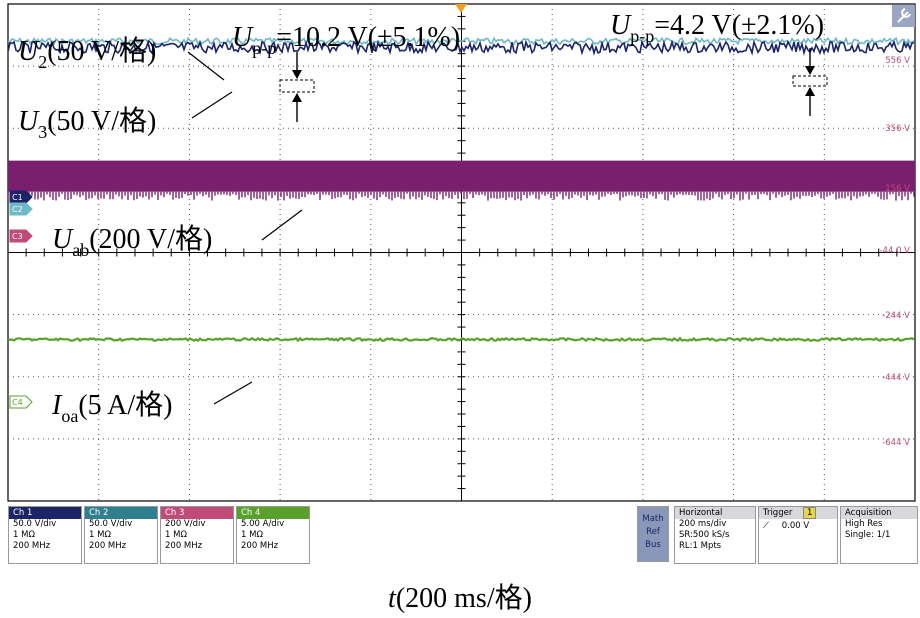 Image resolution: width=920 pixels, height=618 pixels. I want to click on ch3-info: Ch 3 200 V/div 1 MΩ 200 MHz, so click(197, 535).